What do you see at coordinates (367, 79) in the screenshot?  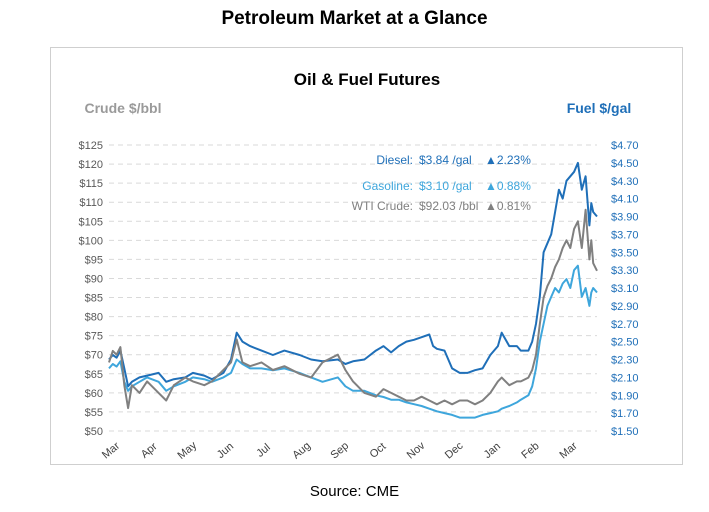 I see `chart-title: Oil & Fuel Futures` at bounding box center [367, 79].